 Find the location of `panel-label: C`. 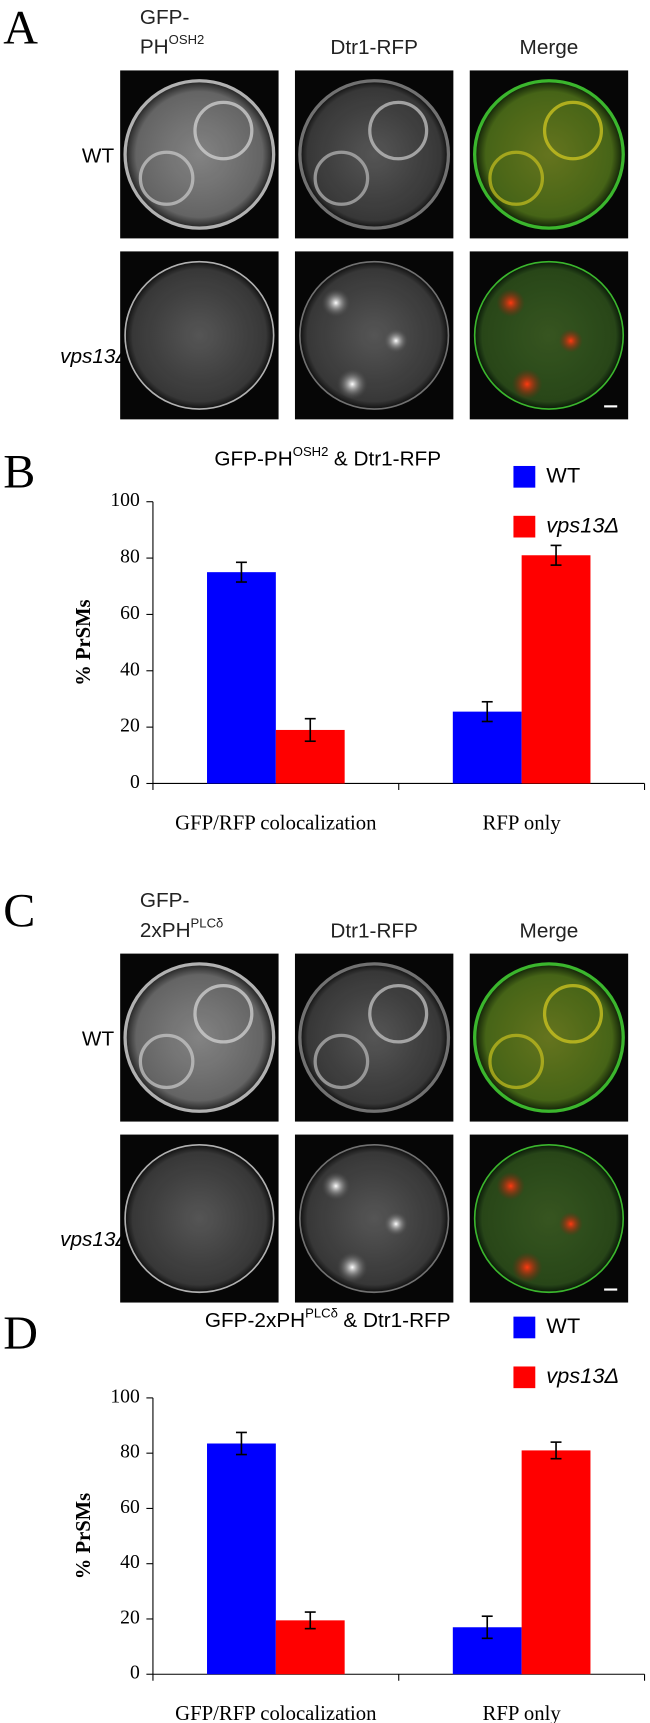

panel-label: C is located at coordinates (19, 911).